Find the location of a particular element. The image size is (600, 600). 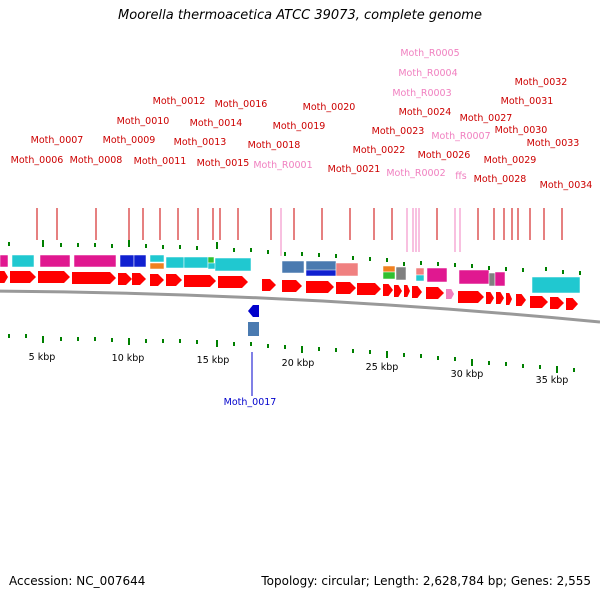

gene-label: Moth_0019 is located at coordinates (299, 126).